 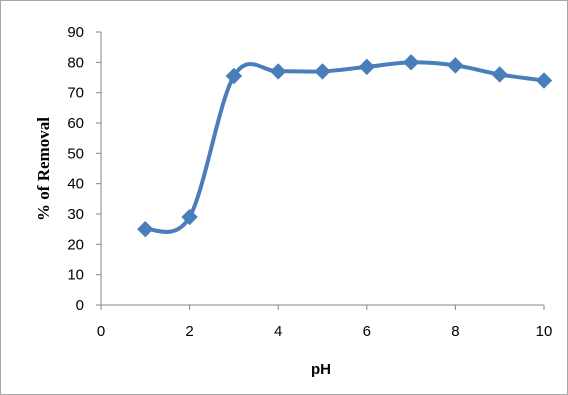 I want to click on x-axis-title: pH, so click(x=321, y=369).